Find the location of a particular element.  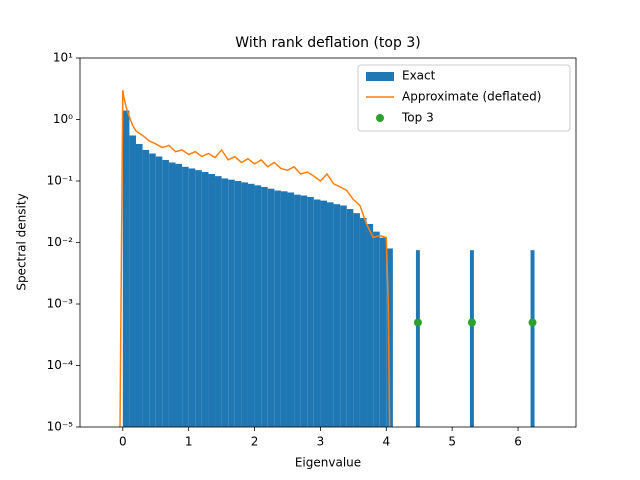

x-tick-label: 0 is located at coordinates (123, 442).